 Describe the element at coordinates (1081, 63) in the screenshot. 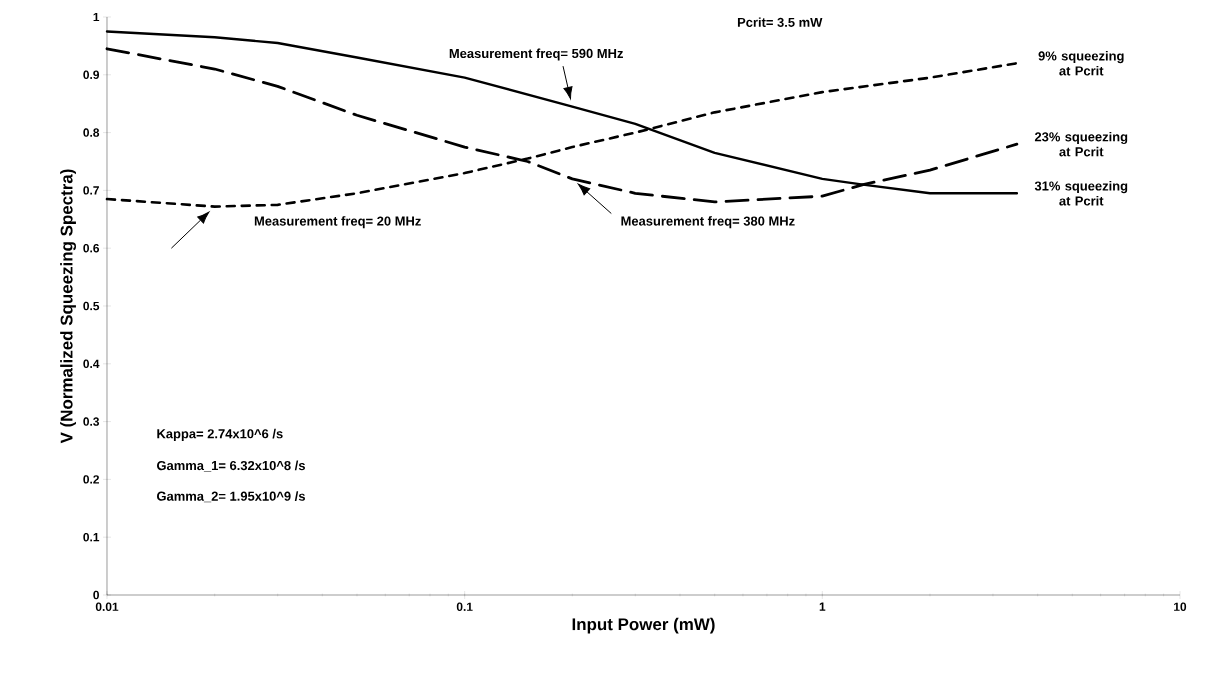

I see `annotation: 9% squeezing at Pcrit` at that location.